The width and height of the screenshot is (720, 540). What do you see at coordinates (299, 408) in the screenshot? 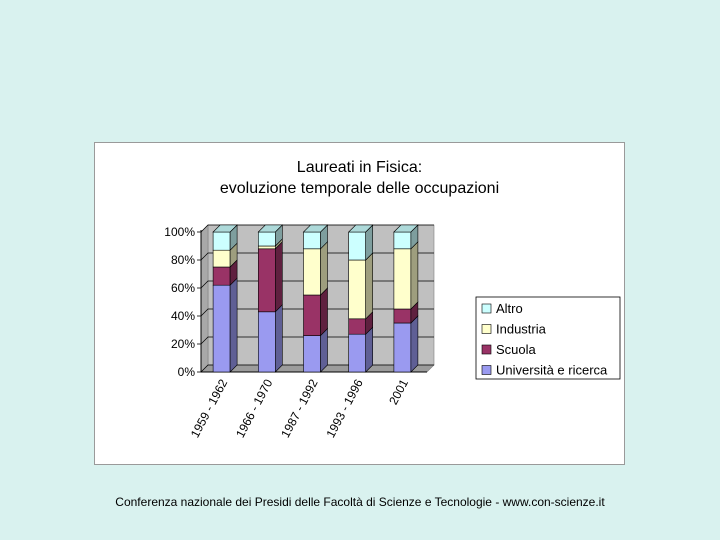
I see `x-tick-label: 1987 - 1992` at bounding box center [299, 408].